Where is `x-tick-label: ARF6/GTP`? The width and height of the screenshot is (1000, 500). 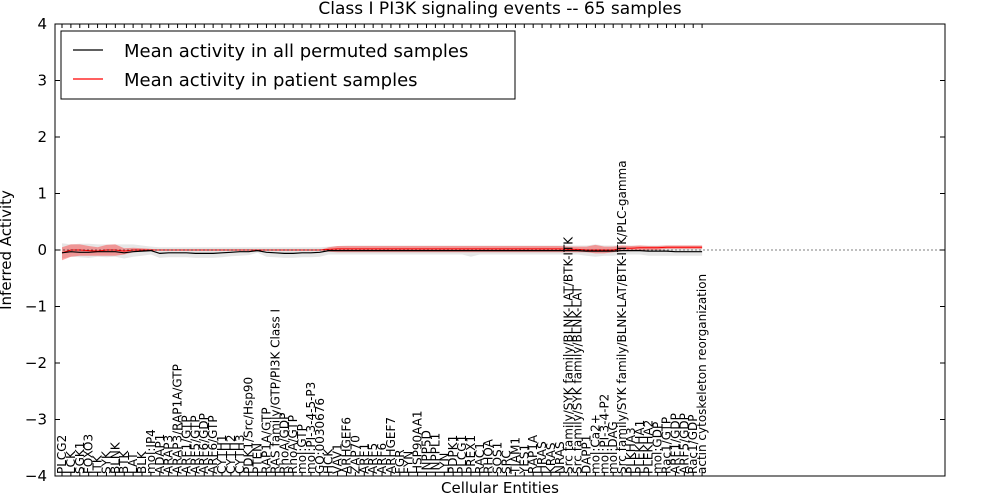
x-tick-label: ARF6/GTP is located at coordinates (213, 444).